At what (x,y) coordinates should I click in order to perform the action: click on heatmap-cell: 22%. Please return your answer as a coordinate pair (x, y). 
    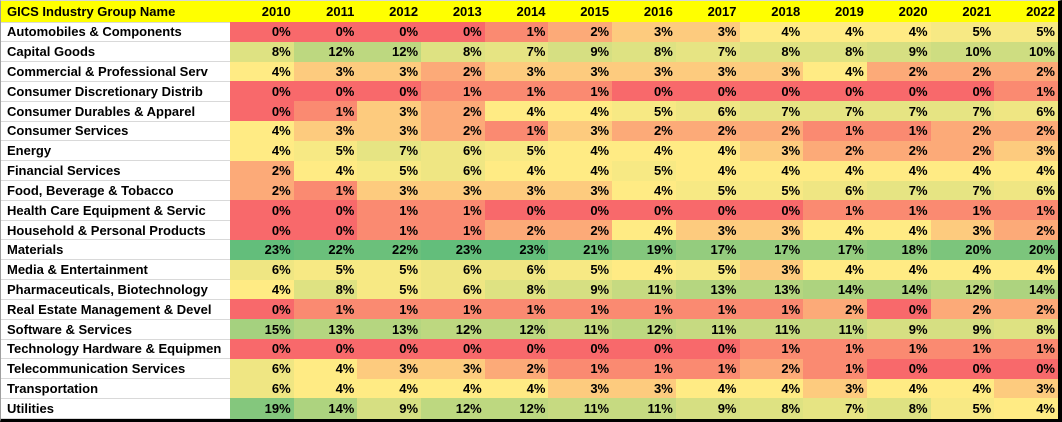
    Looking at the image, I should click on (325, 249).